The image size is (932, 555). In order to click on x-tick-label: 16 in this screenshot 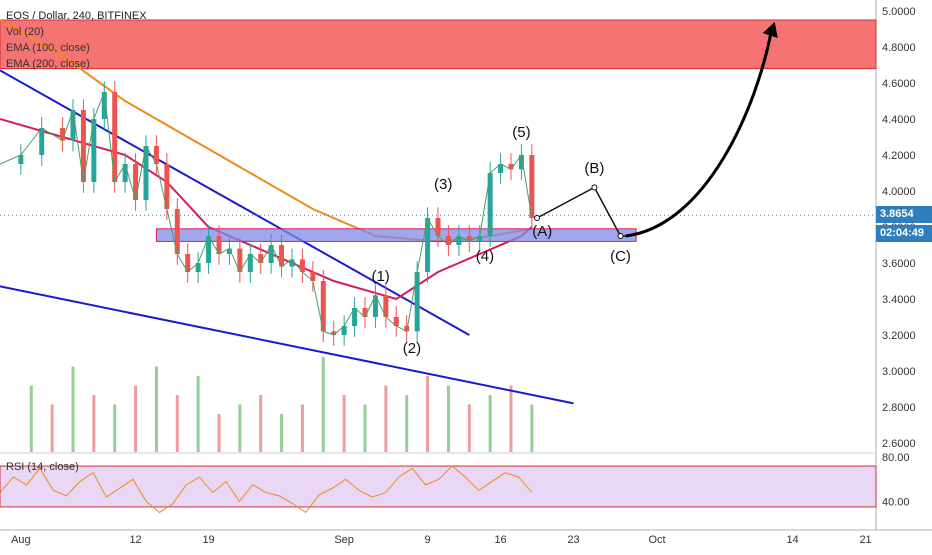, I will do `click(500, 540)`.